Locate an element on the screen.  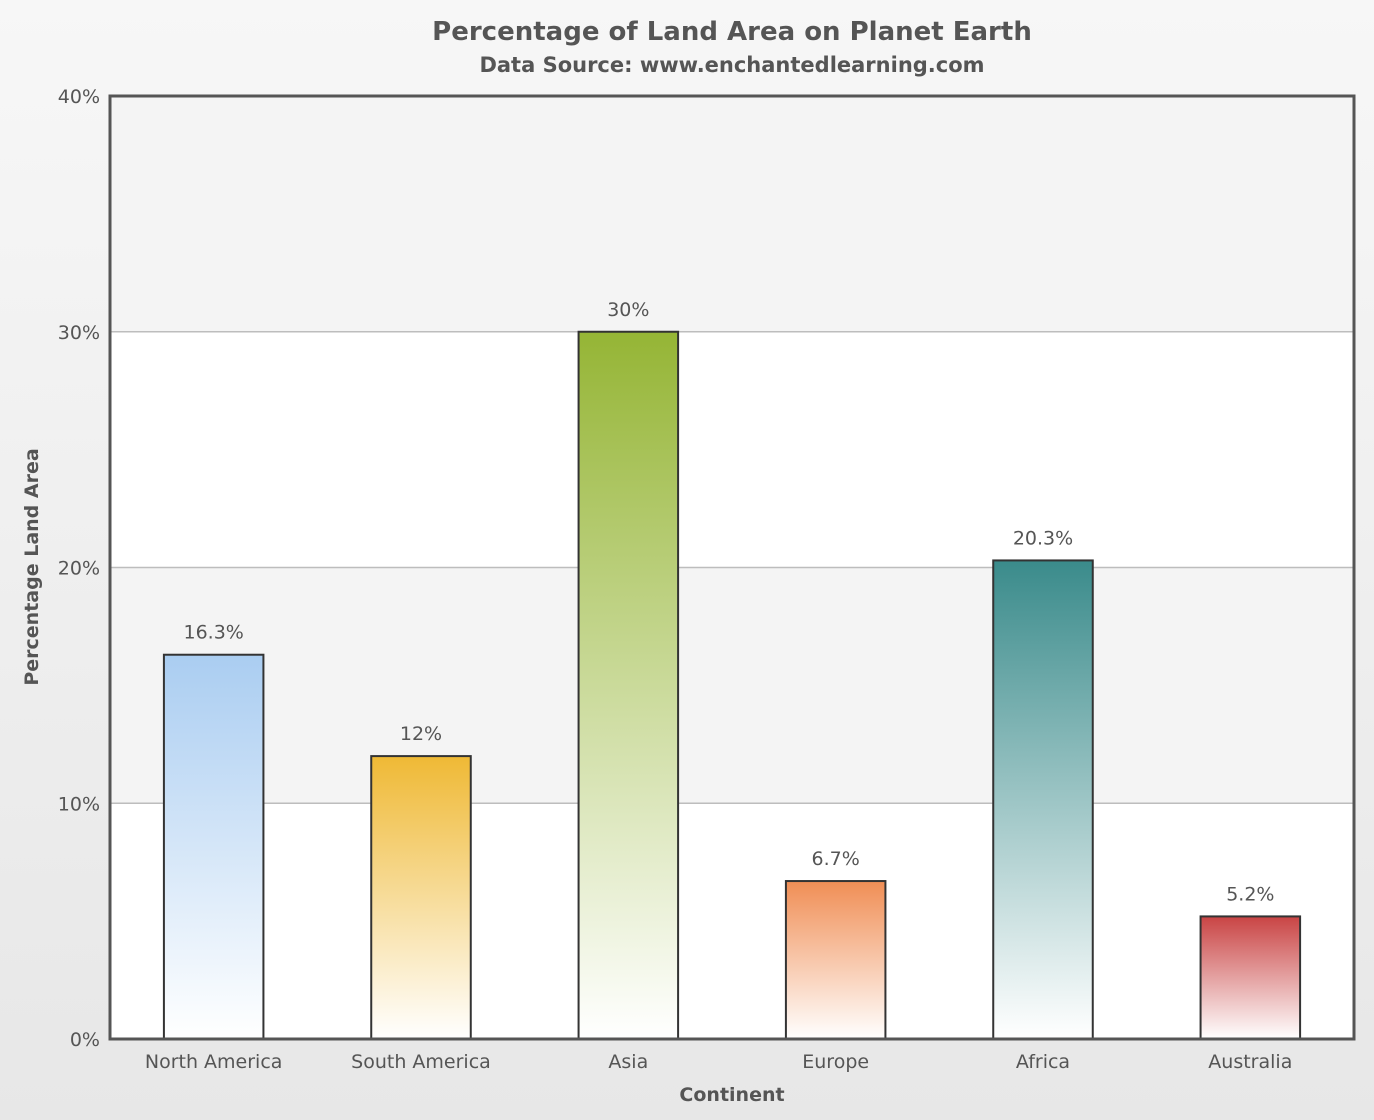
y-tick-label: 30% is located at coordinates (79, 333).